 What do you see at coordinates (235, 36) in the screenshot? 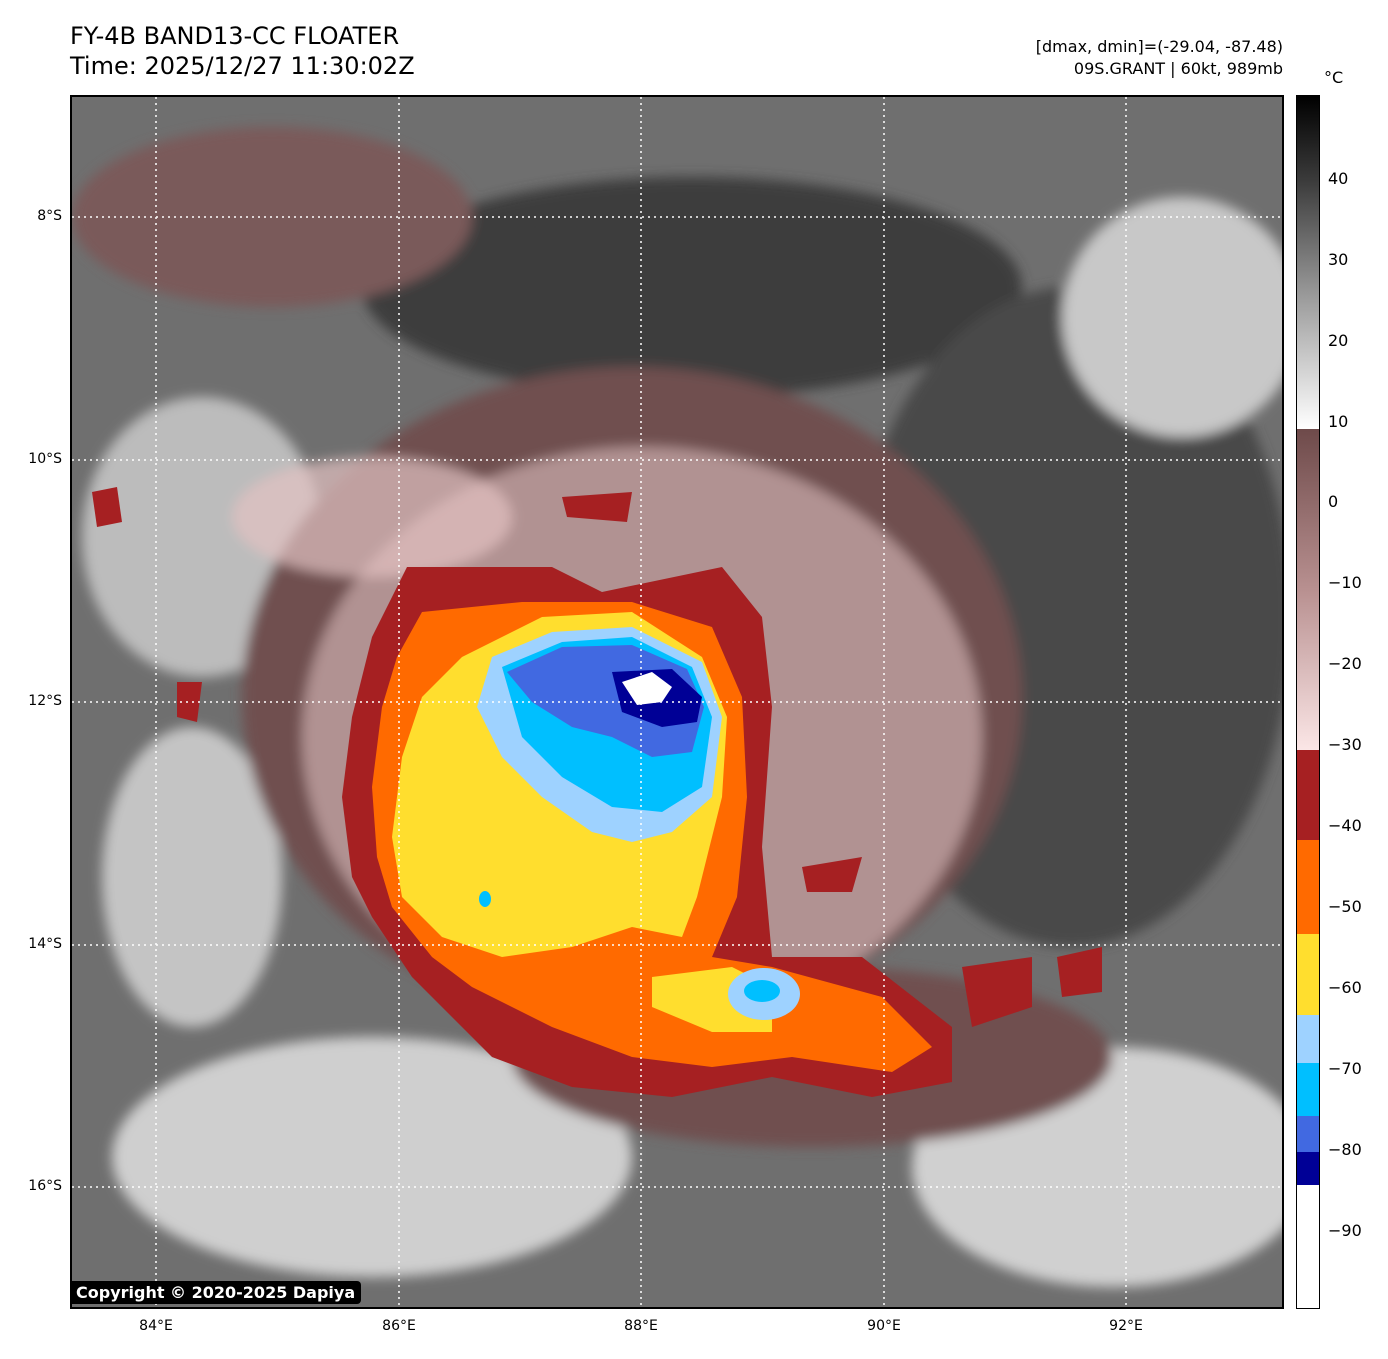
I see `chart-title: FY-4B BAND13-CC FLOATER` at bounding box center [235, 36].